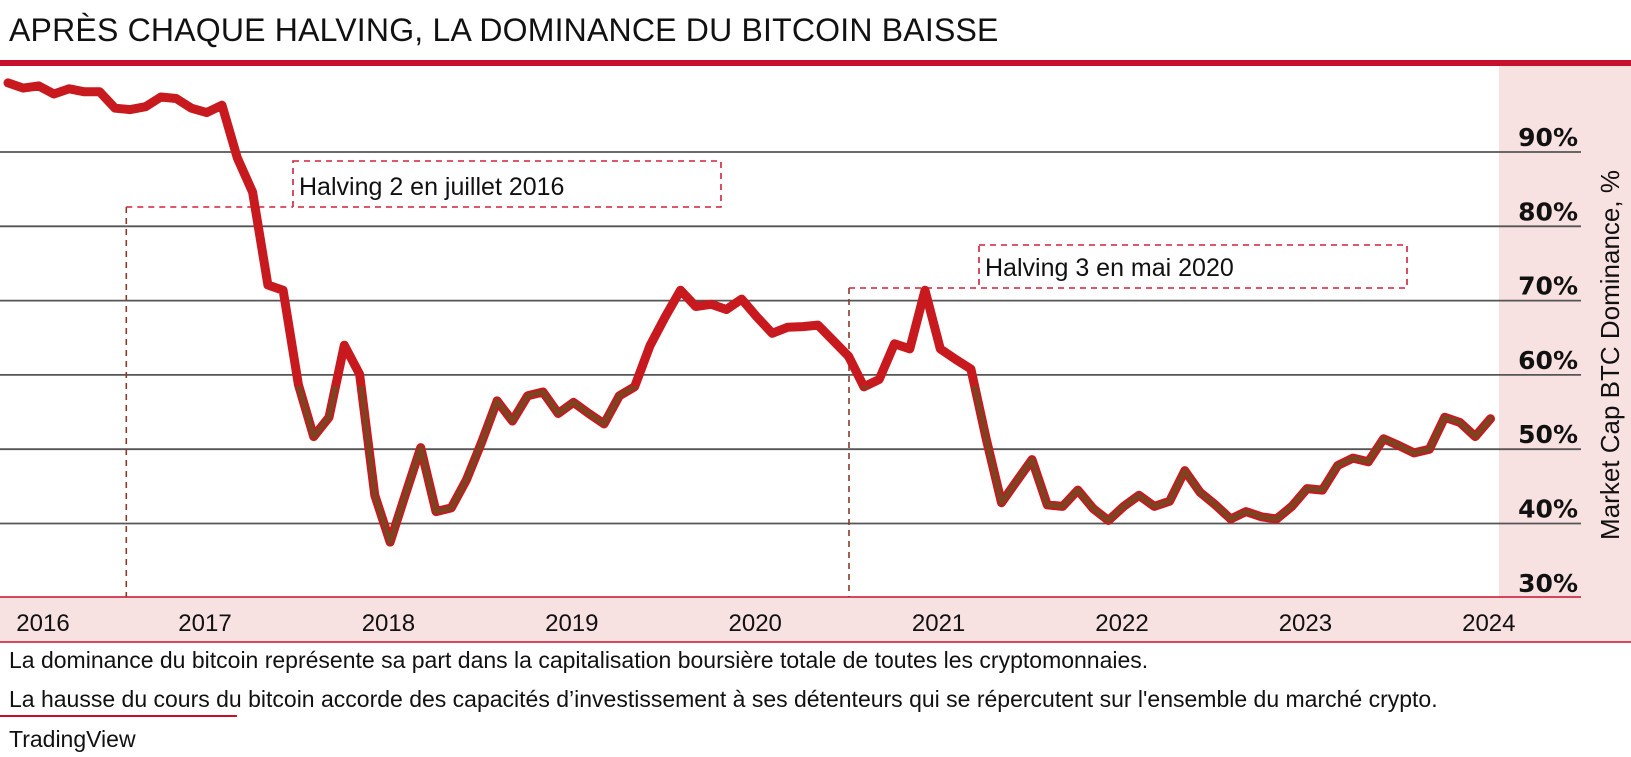  Describe the element at coordinates (815, 619) in the screenshot. I see `x-axis-band` at that location.